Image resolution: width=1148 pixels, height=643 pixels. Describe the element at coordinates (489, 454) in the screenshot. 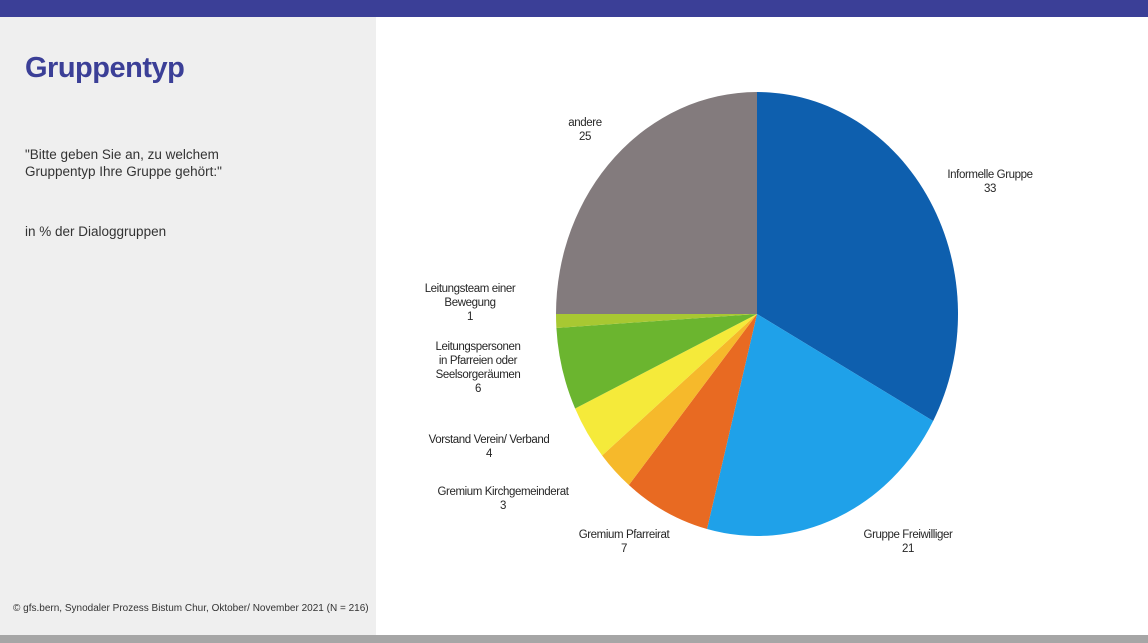

I see `slice-value-vorstand-verein-verband: 4` at that location.